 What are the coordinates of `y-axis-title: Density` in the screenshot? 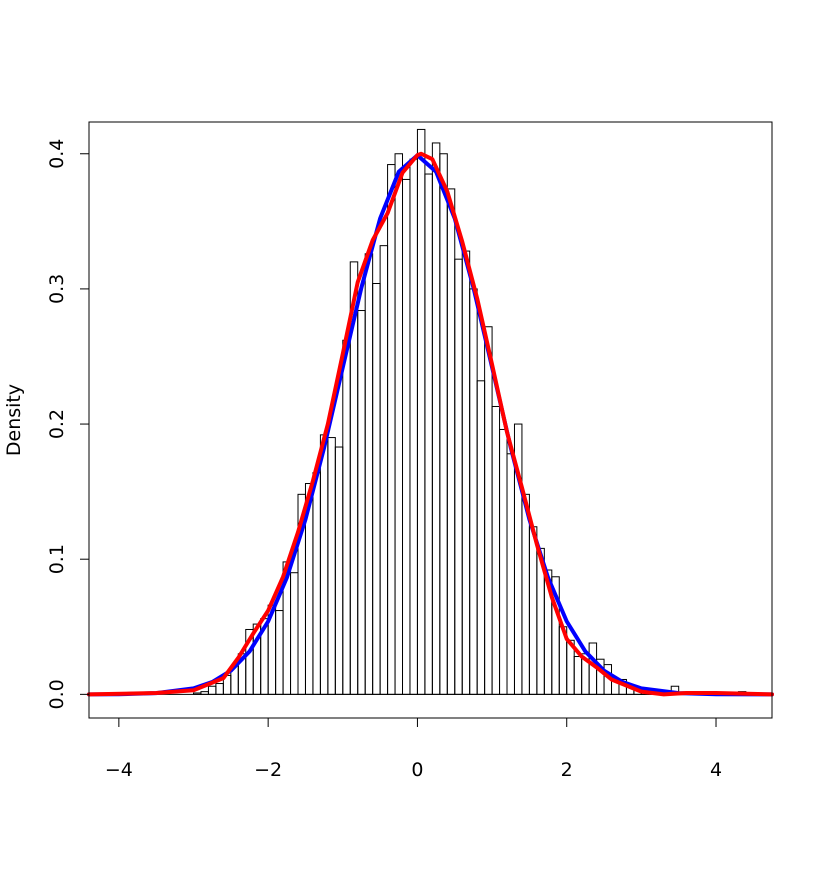 It's located at (14, 420).